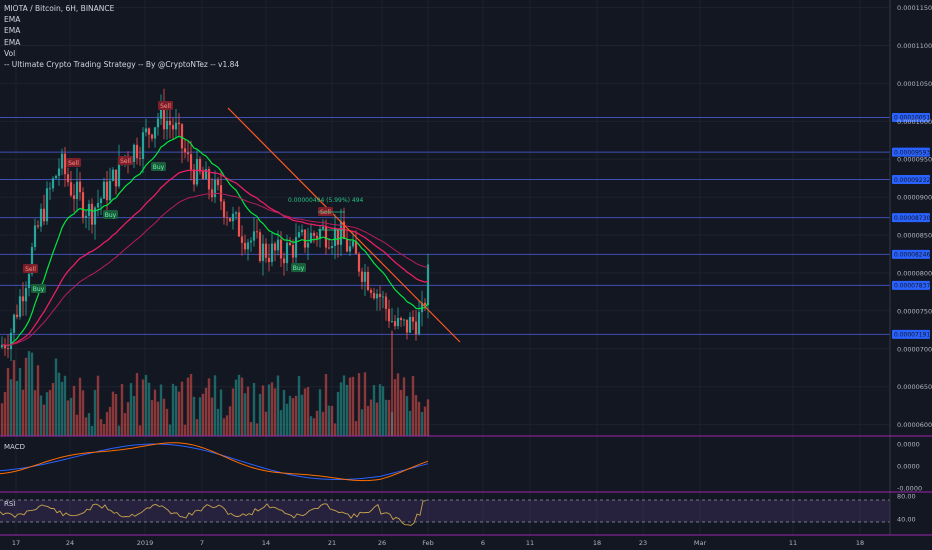 Image resolution: width=932 pixels, height=550 pixels. I want to click on legend-title: MIOTA / Bitcoin, 6H, BINANCE, so click(59, 8).